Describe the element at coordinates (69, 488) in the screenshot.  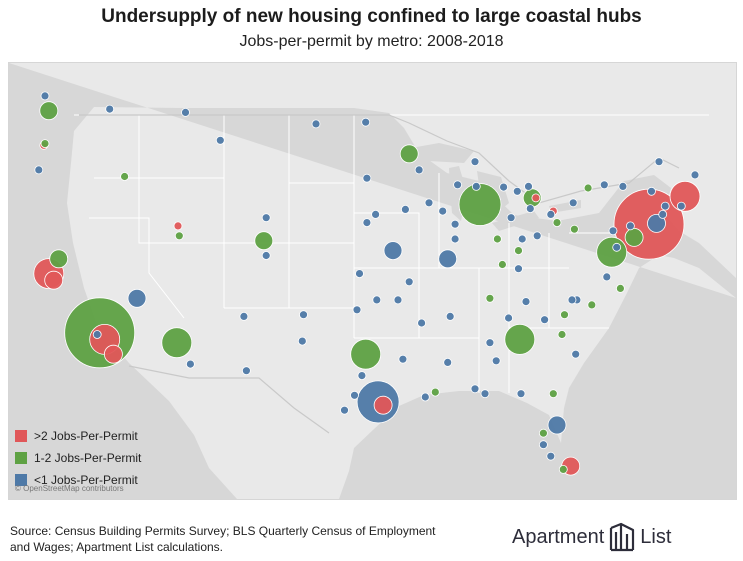
I see `map-attribution: © OpenStreetMap contributors` at that location.